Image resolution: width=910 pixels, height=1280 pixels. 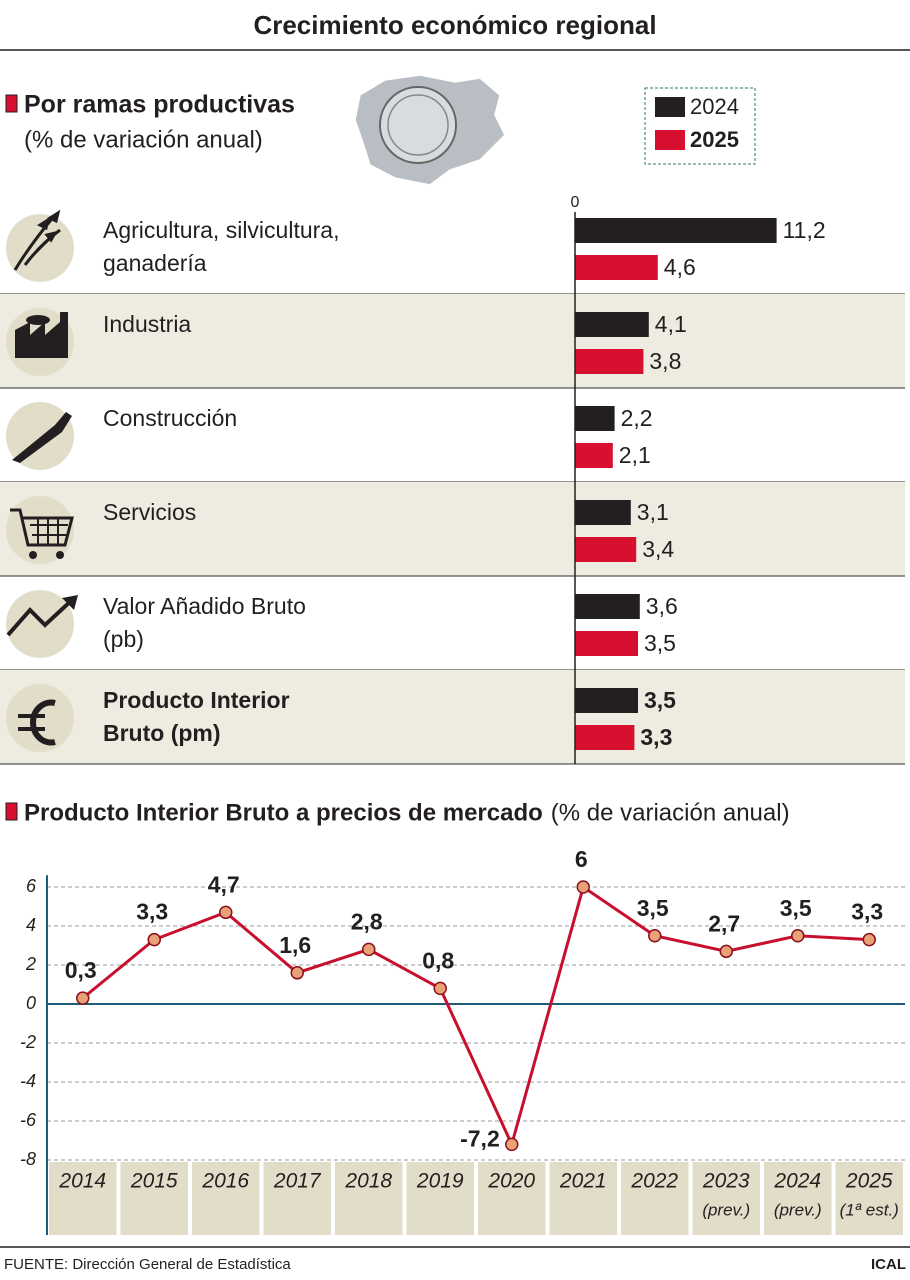 I want to click on x-tick-label: 2022, so click(x=654, y=1181).